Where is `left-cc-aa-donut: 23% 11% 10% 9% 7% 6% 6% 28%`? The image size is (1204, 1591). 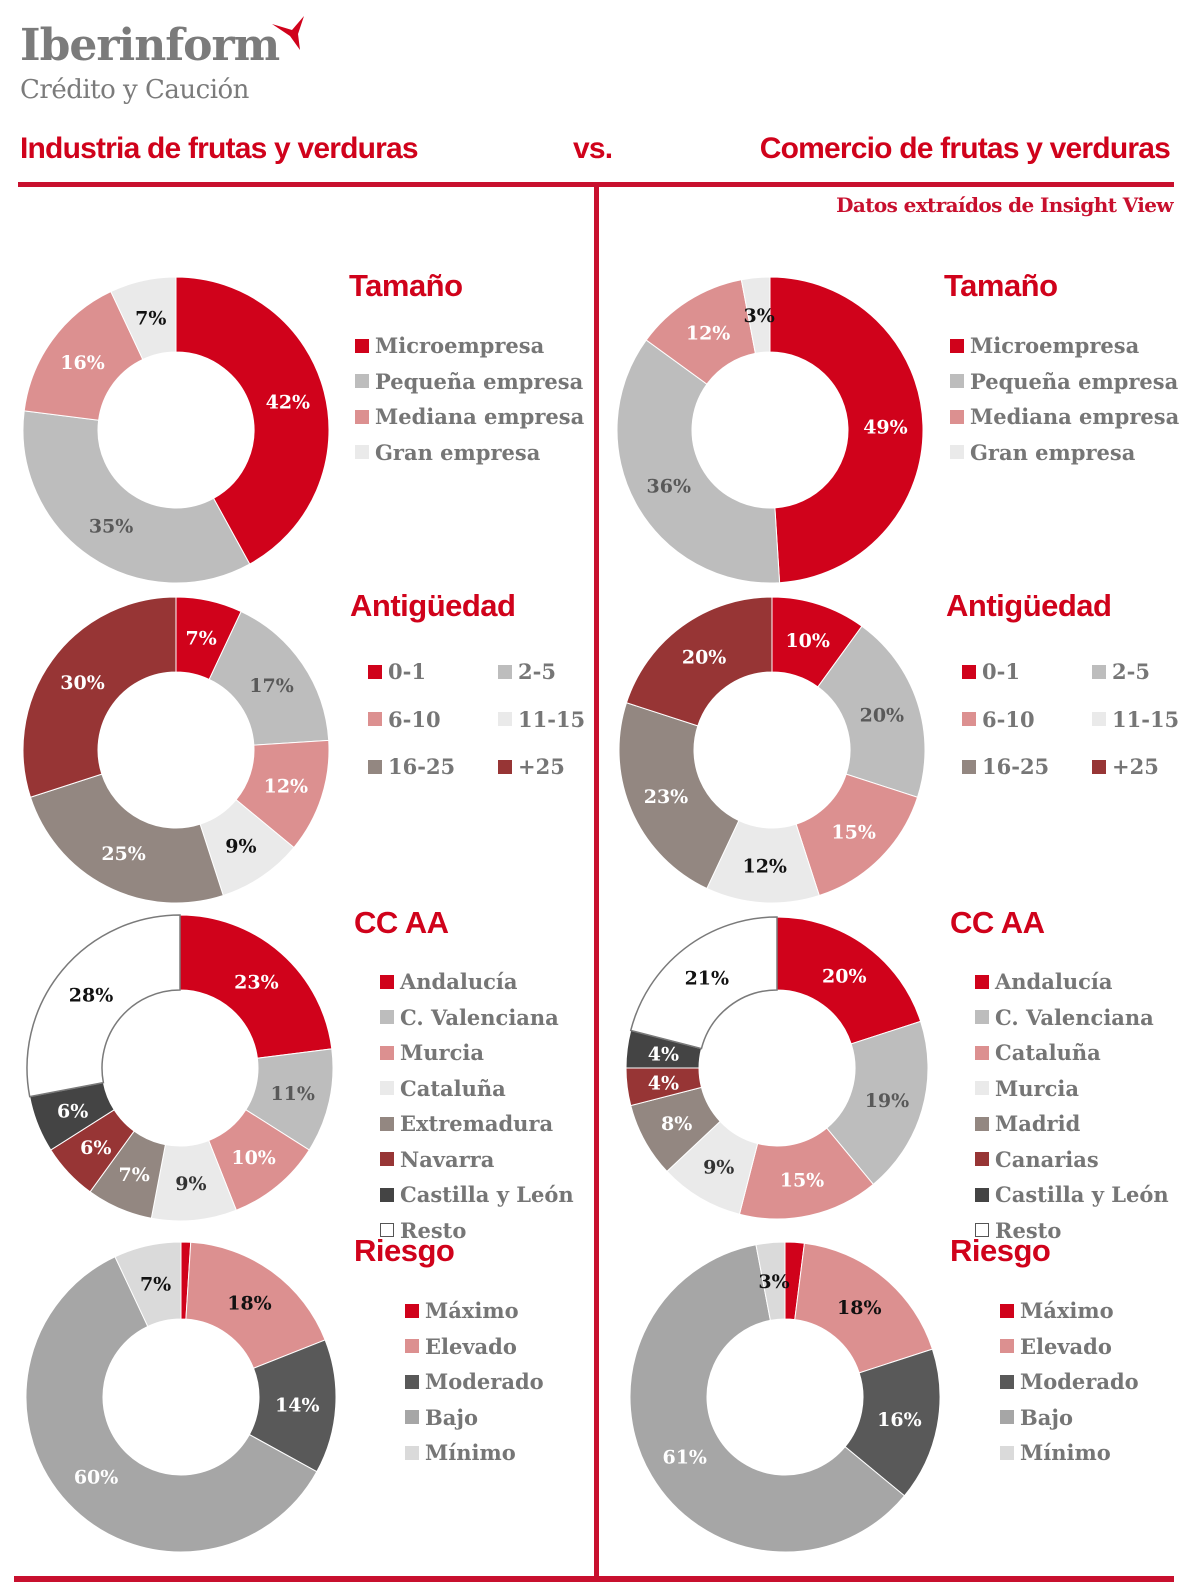 left-cc-aa-donut: 23% 11% 10% 9% 7% 6% 6% 28% is located at coordinates (180, 1068).